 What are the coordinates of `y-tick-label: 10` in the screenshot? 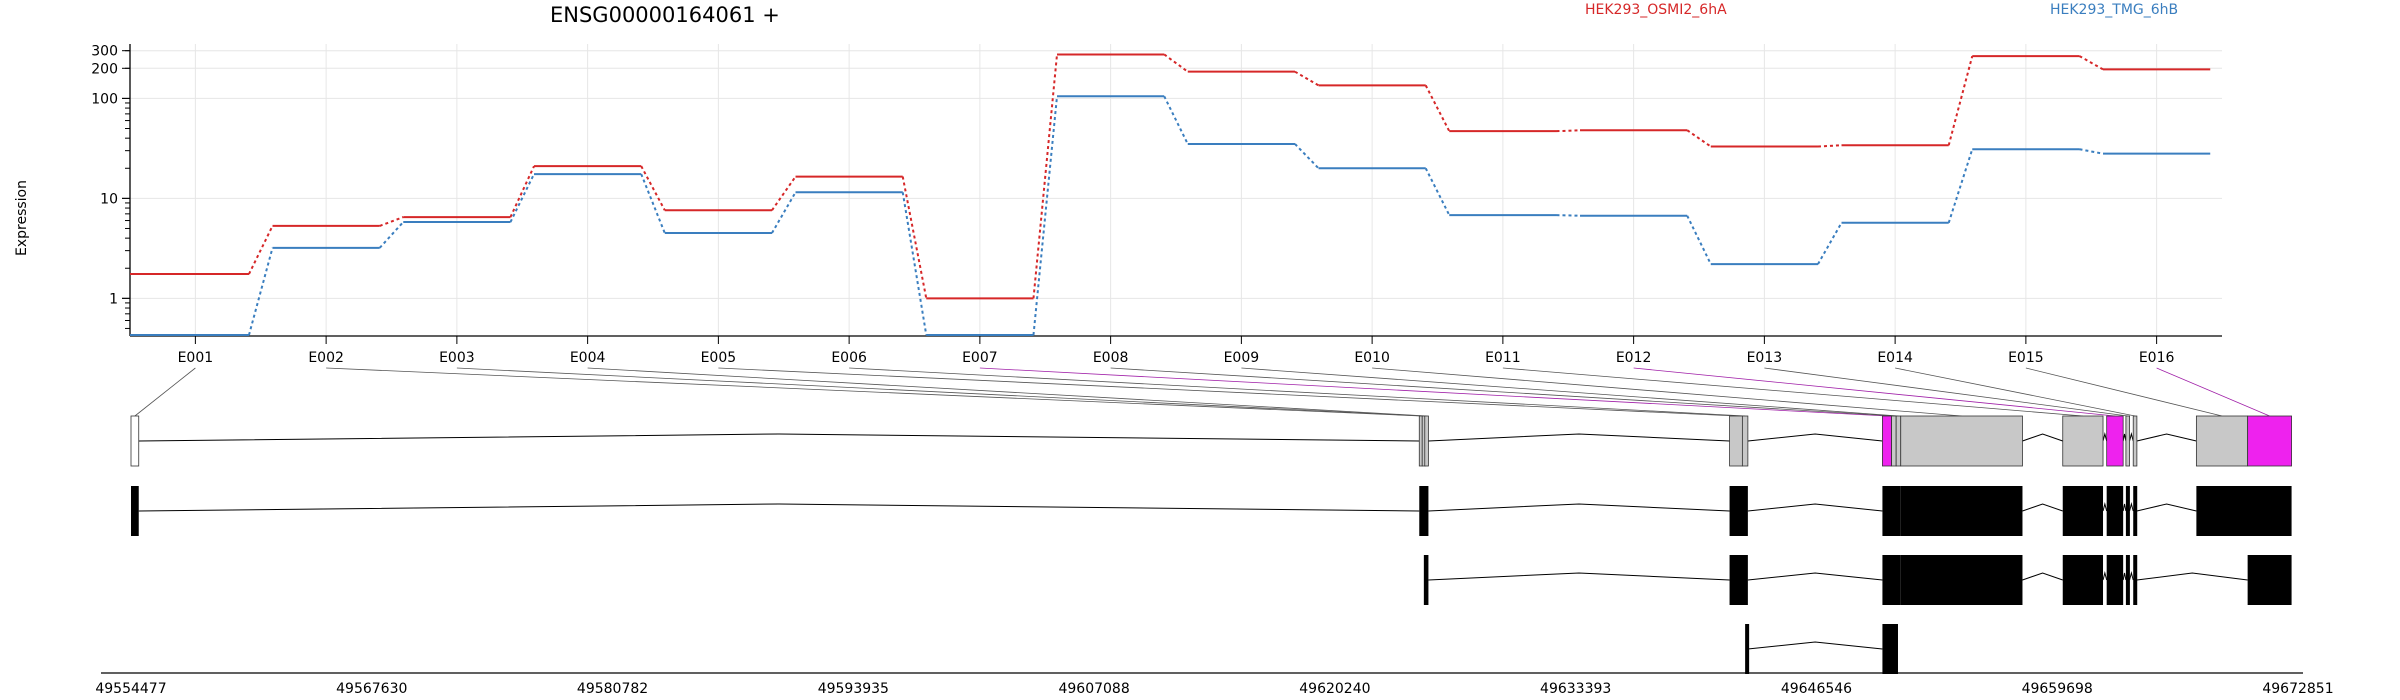 It's located at (109, 199).